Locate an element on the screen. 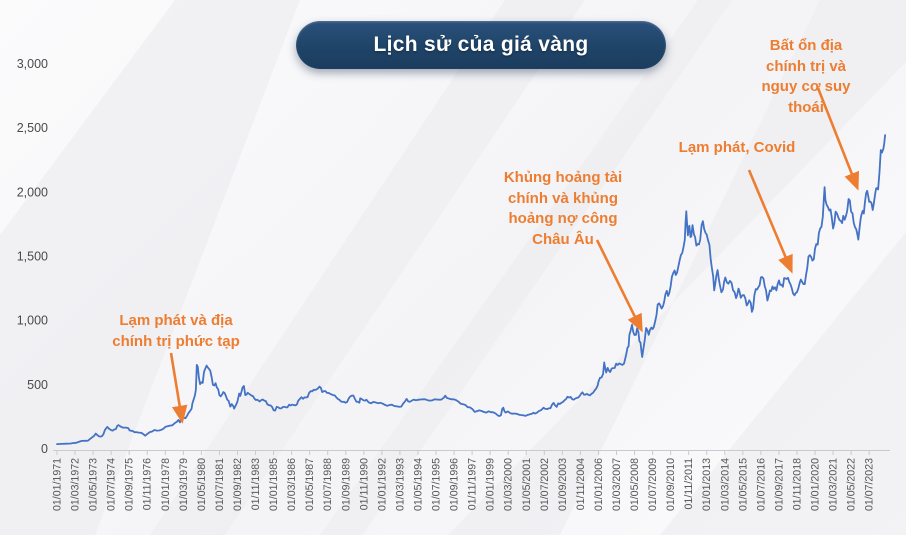 This screenshot has height=535, width=906. x-tick-label: 01/07/1995 is located at coordinates (437, 484).